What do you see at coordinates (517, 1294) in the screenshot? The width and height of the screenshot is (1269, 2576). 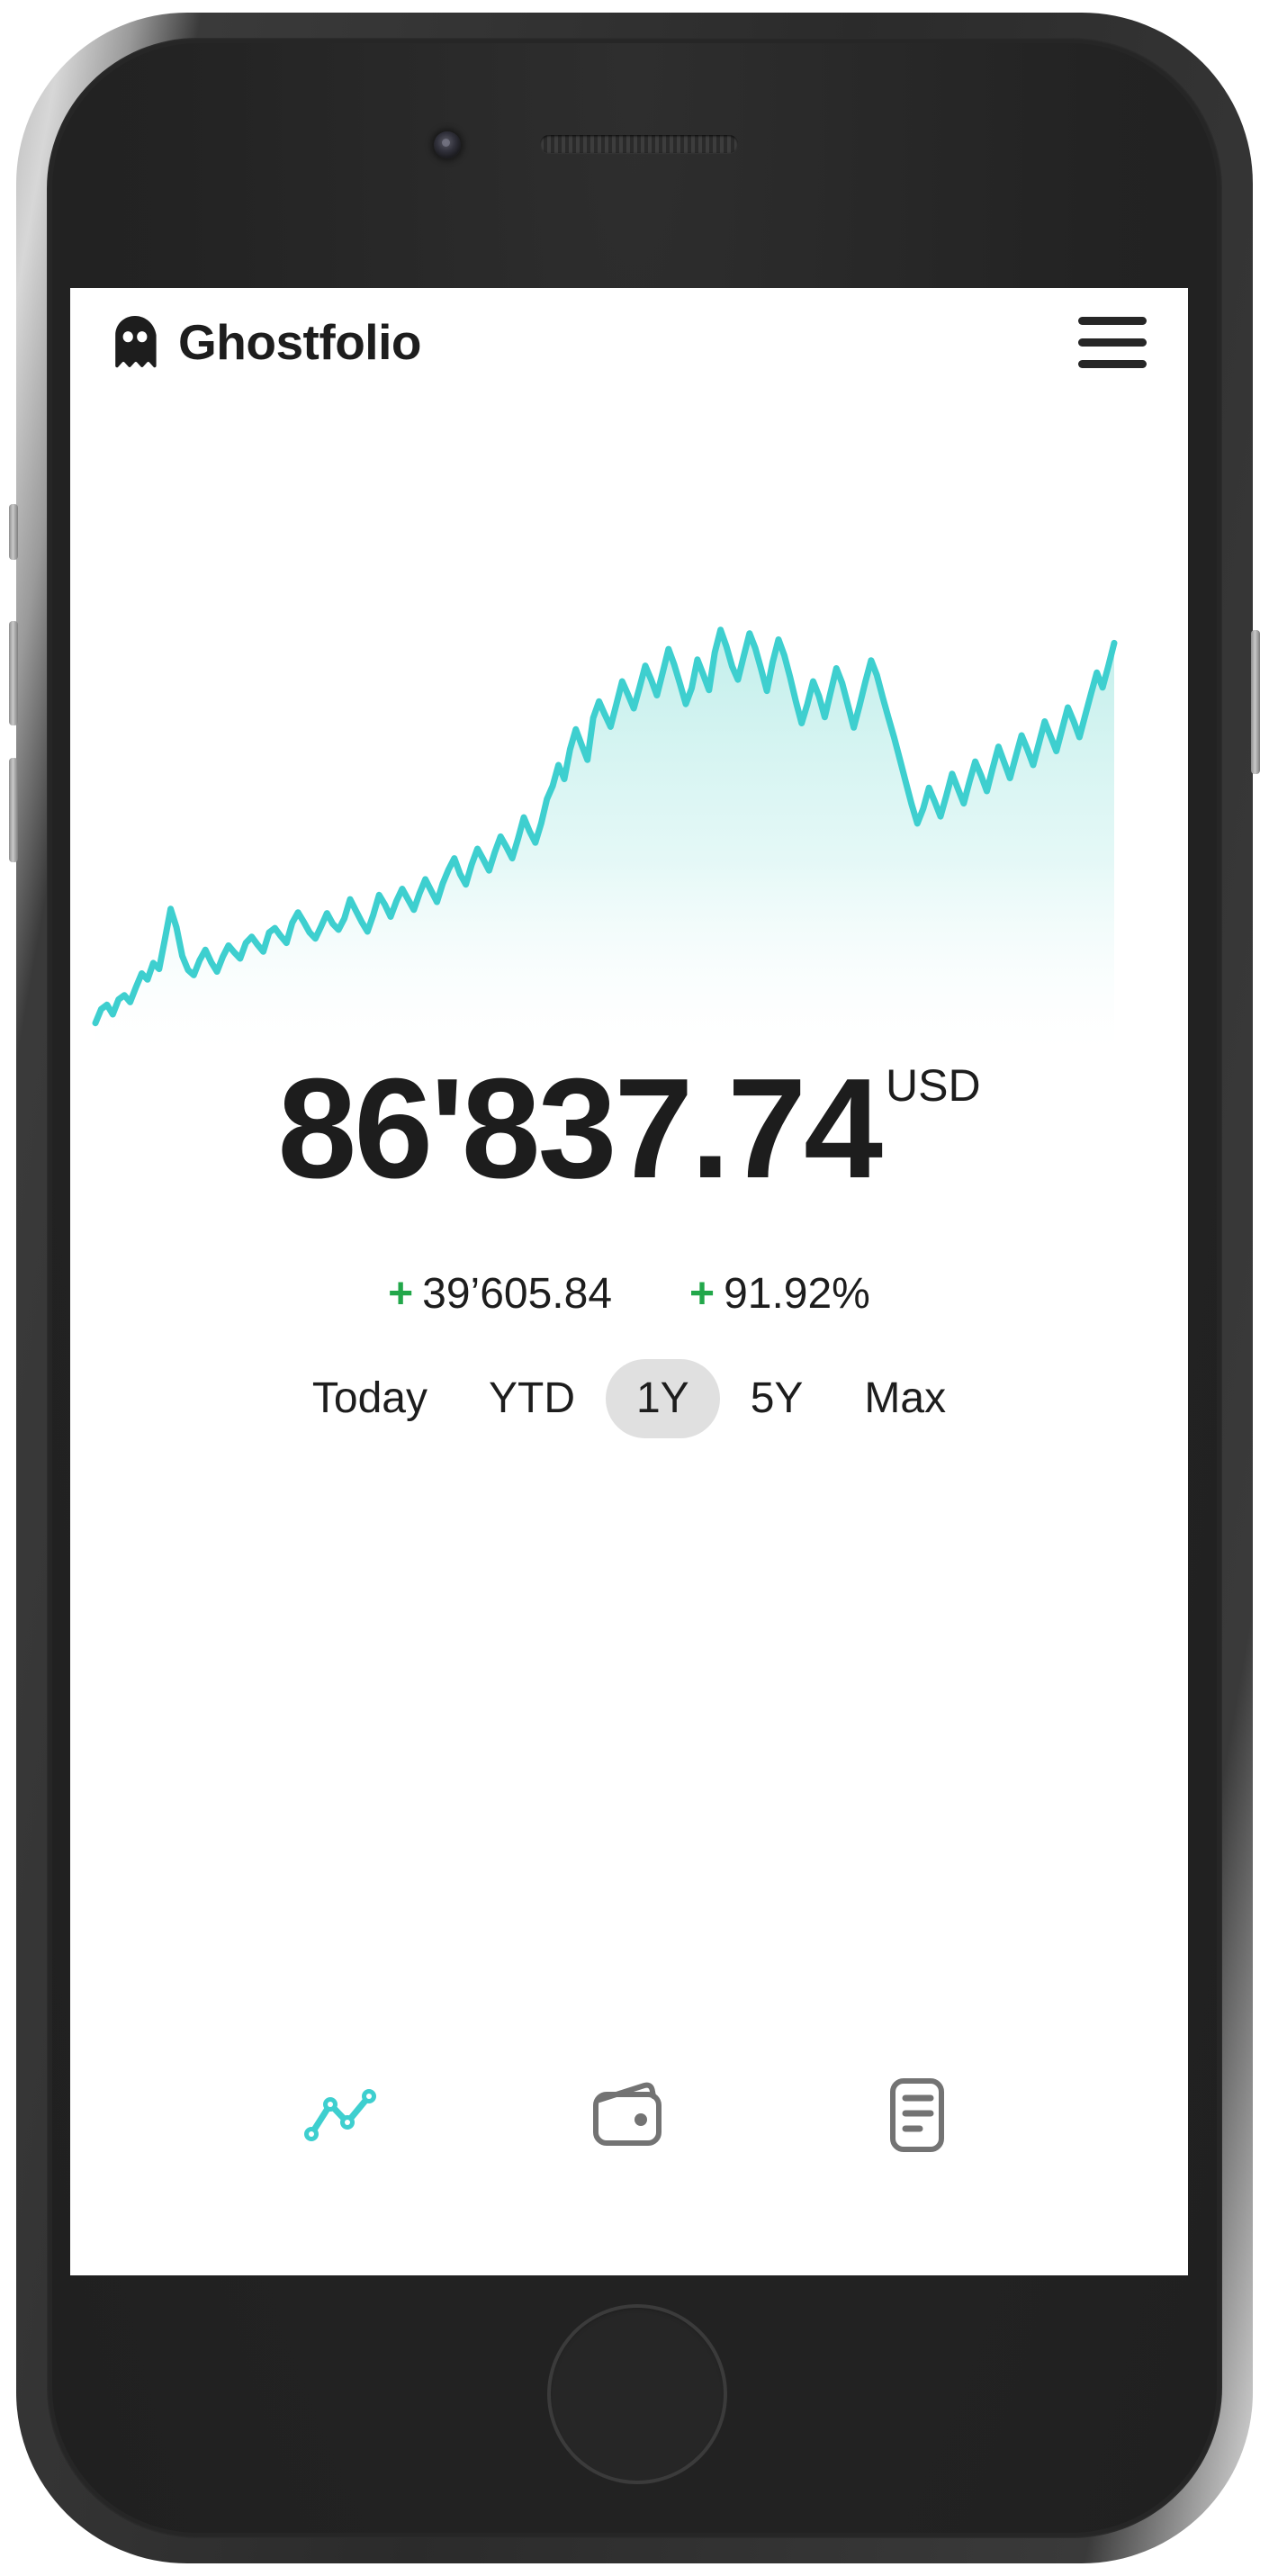 I see `absolute-change-value: 39’605.84` at bounding box center [517, 1294].